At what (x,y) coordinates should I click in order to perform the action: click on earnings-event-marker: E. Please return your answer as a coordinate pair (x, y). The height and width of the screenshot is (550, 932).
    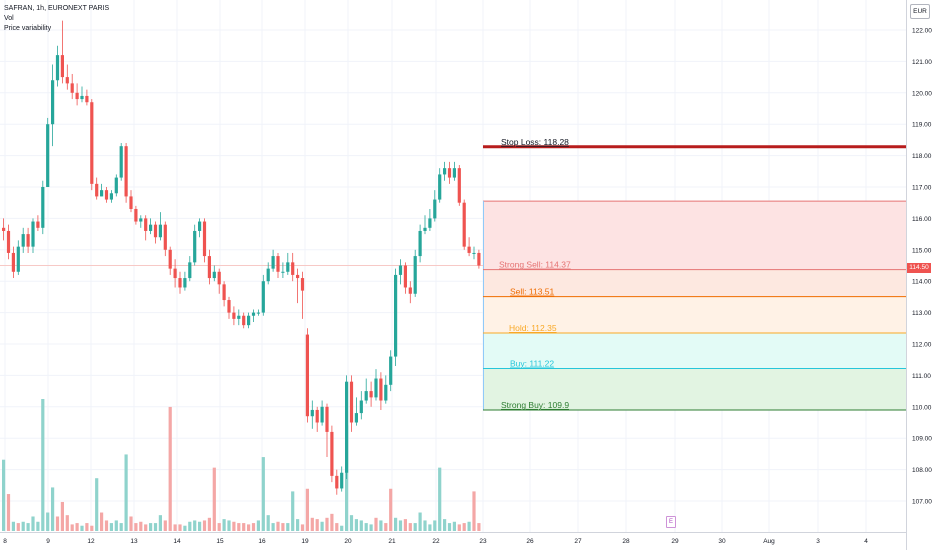
    Looking at the image, I should click on (671, 522).